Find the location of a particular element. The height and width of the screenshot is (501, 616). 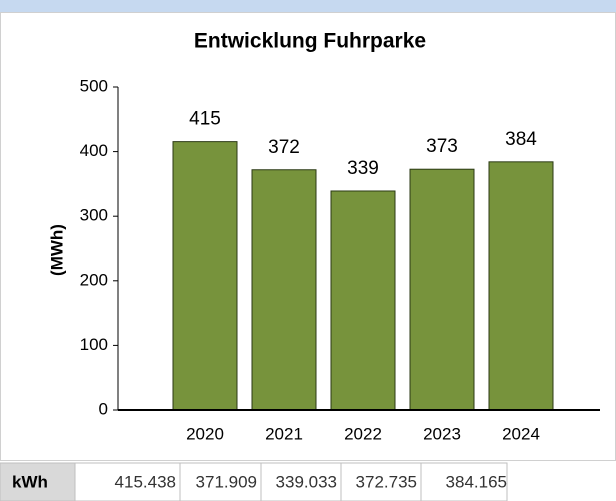

y-tick-label: 500 is located at coordinates (94, 85).